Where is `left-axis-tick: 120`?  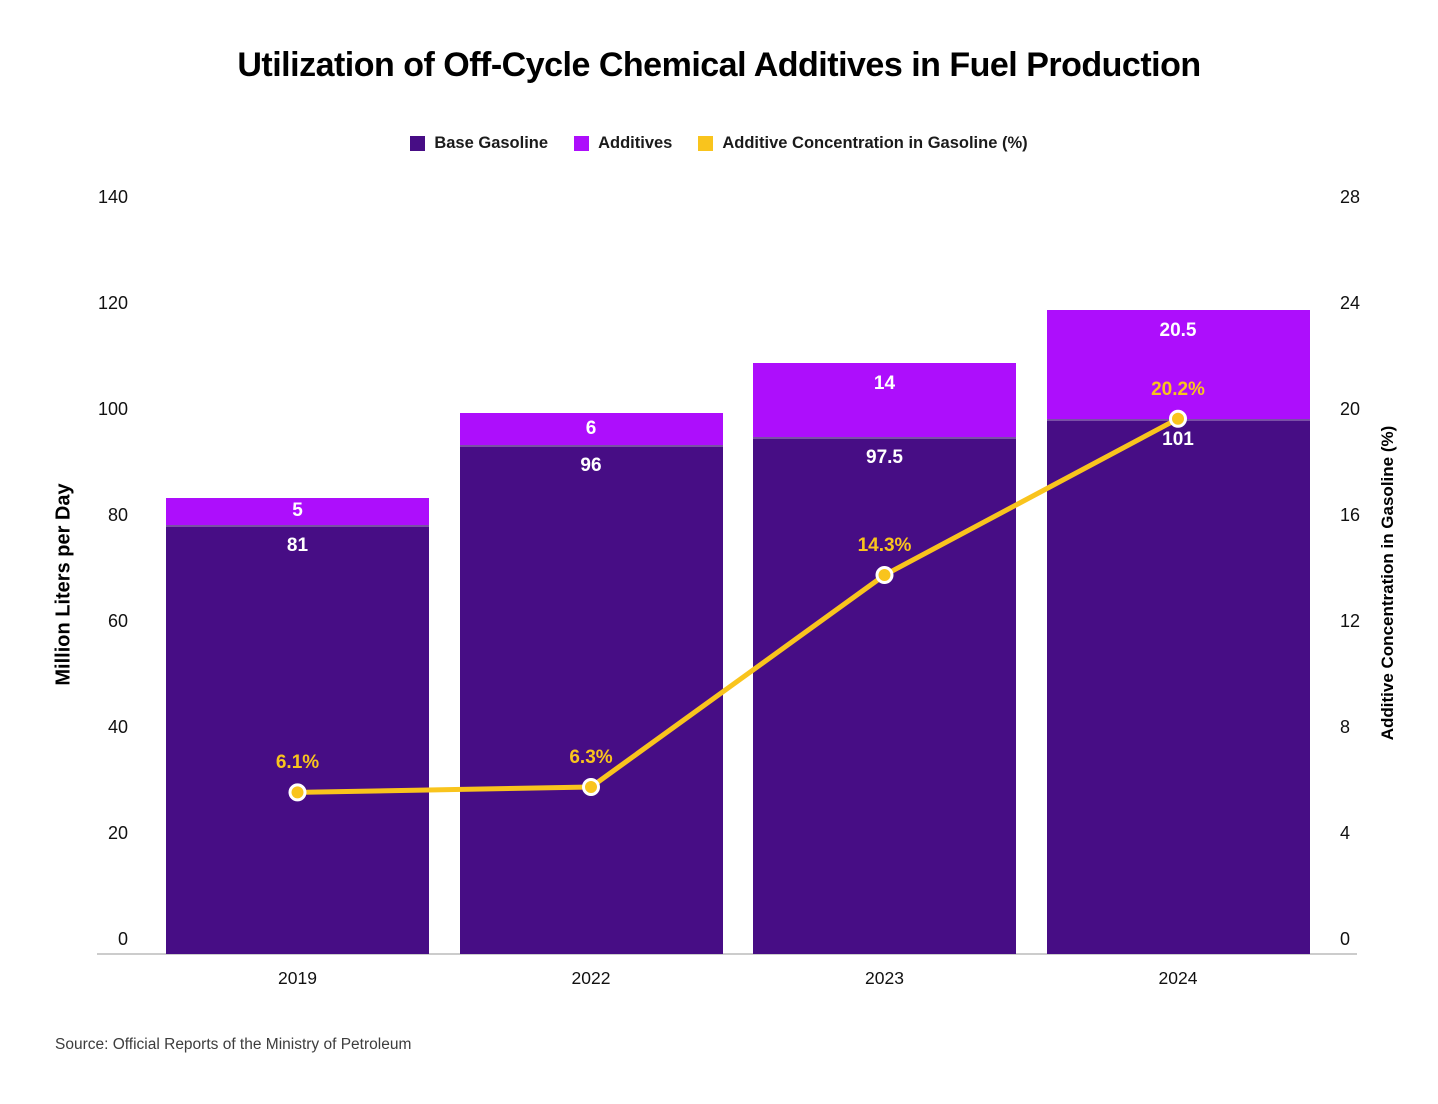 left-axis-tick: 120 is located at coordinates (112, 303).